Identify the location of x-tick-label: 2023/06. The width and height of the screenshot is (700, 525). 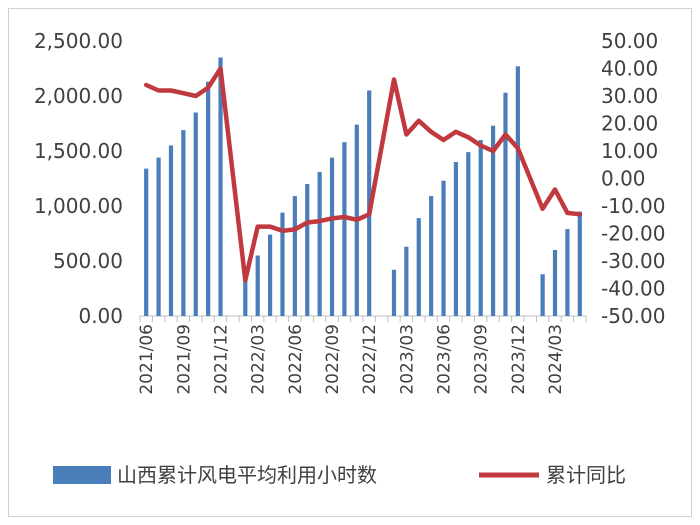
(445, 359).